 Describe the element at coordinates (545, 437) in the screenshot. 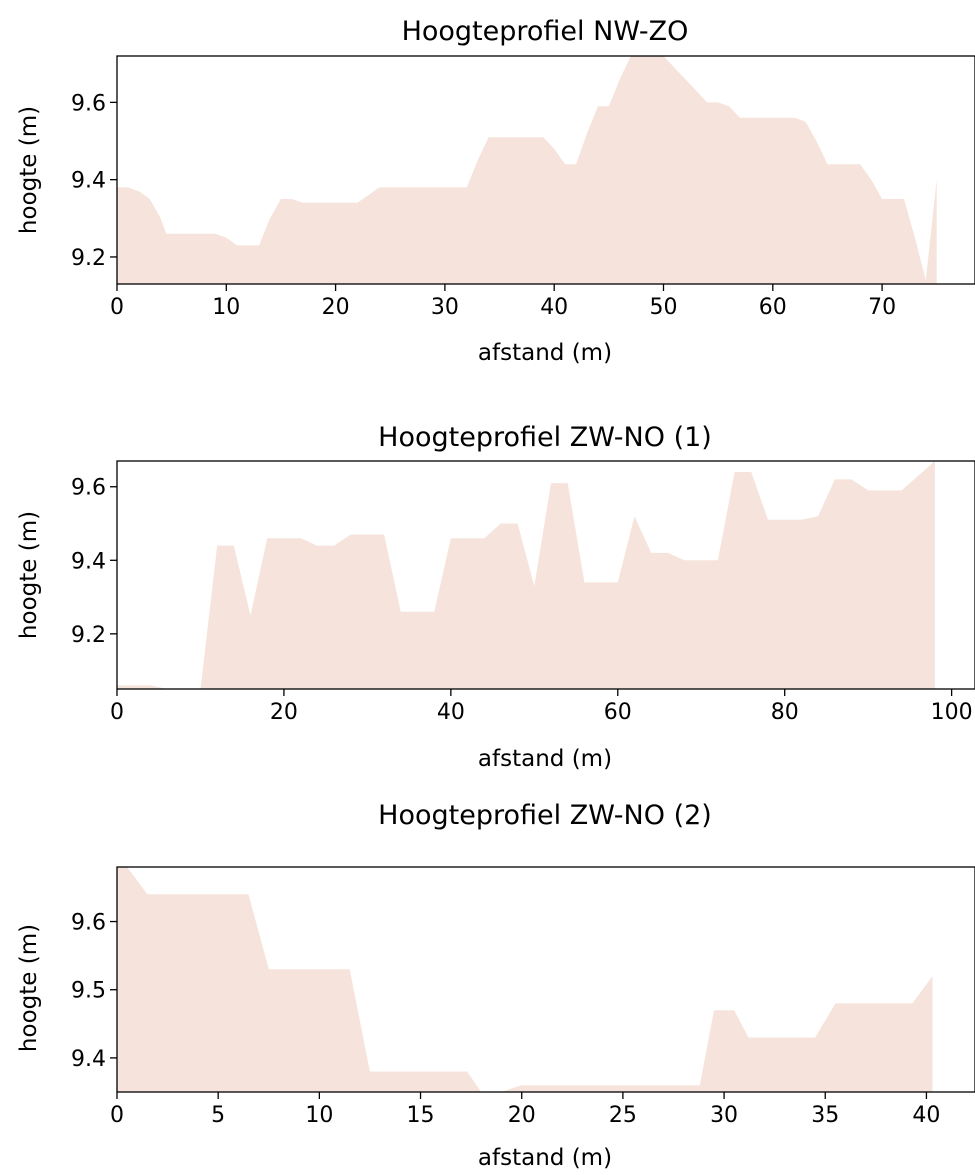

I see `chart-title: Hoogteprofiel ZW-NO (1)` at that location.